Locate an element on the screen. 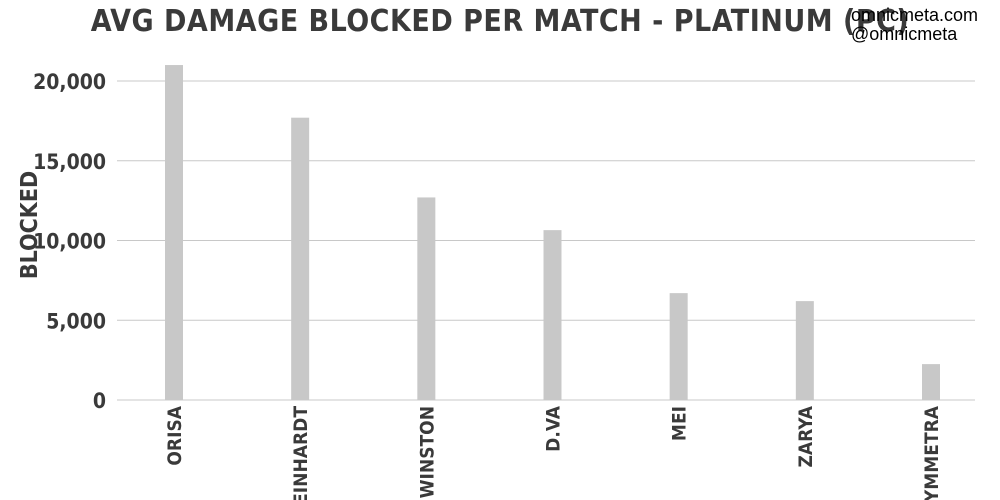 This screenshot has width=1000, height=500. x-tick-label: MEI is located at coordinates (680, 423).